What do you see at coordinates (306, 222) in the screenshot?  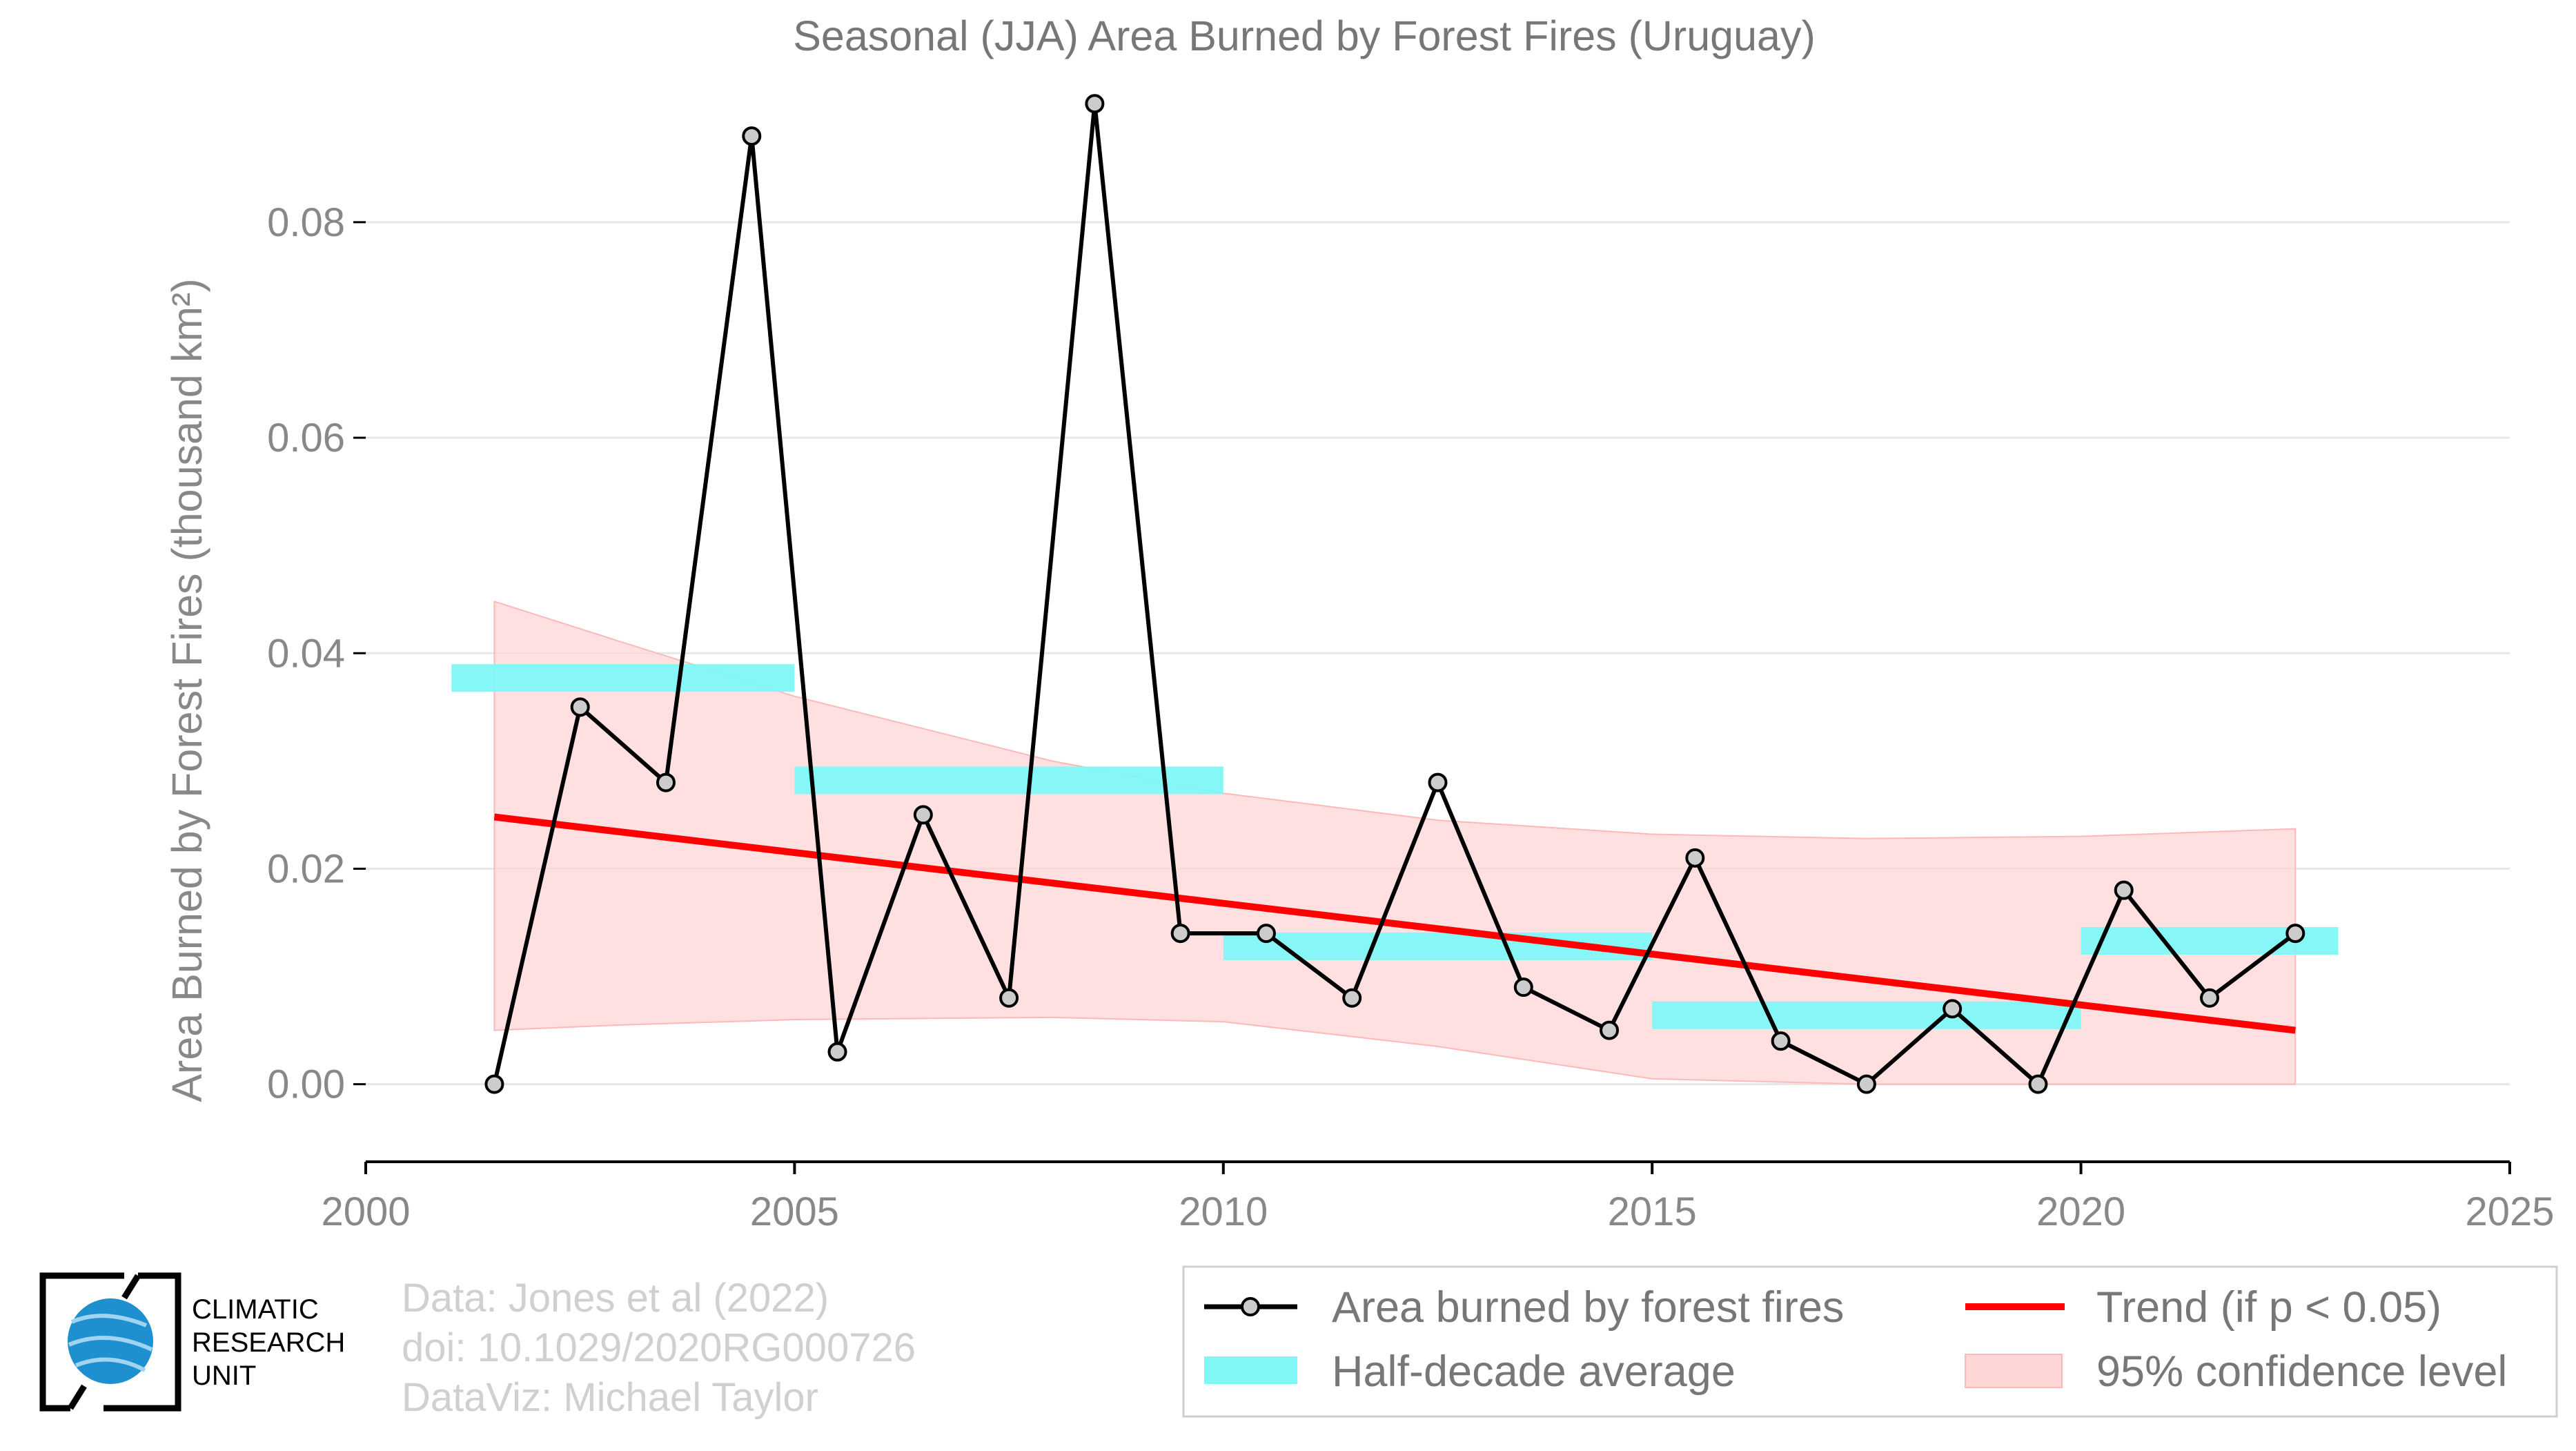 I see `y-tick-label-4: 0.08` at bounding box center [306, 222].